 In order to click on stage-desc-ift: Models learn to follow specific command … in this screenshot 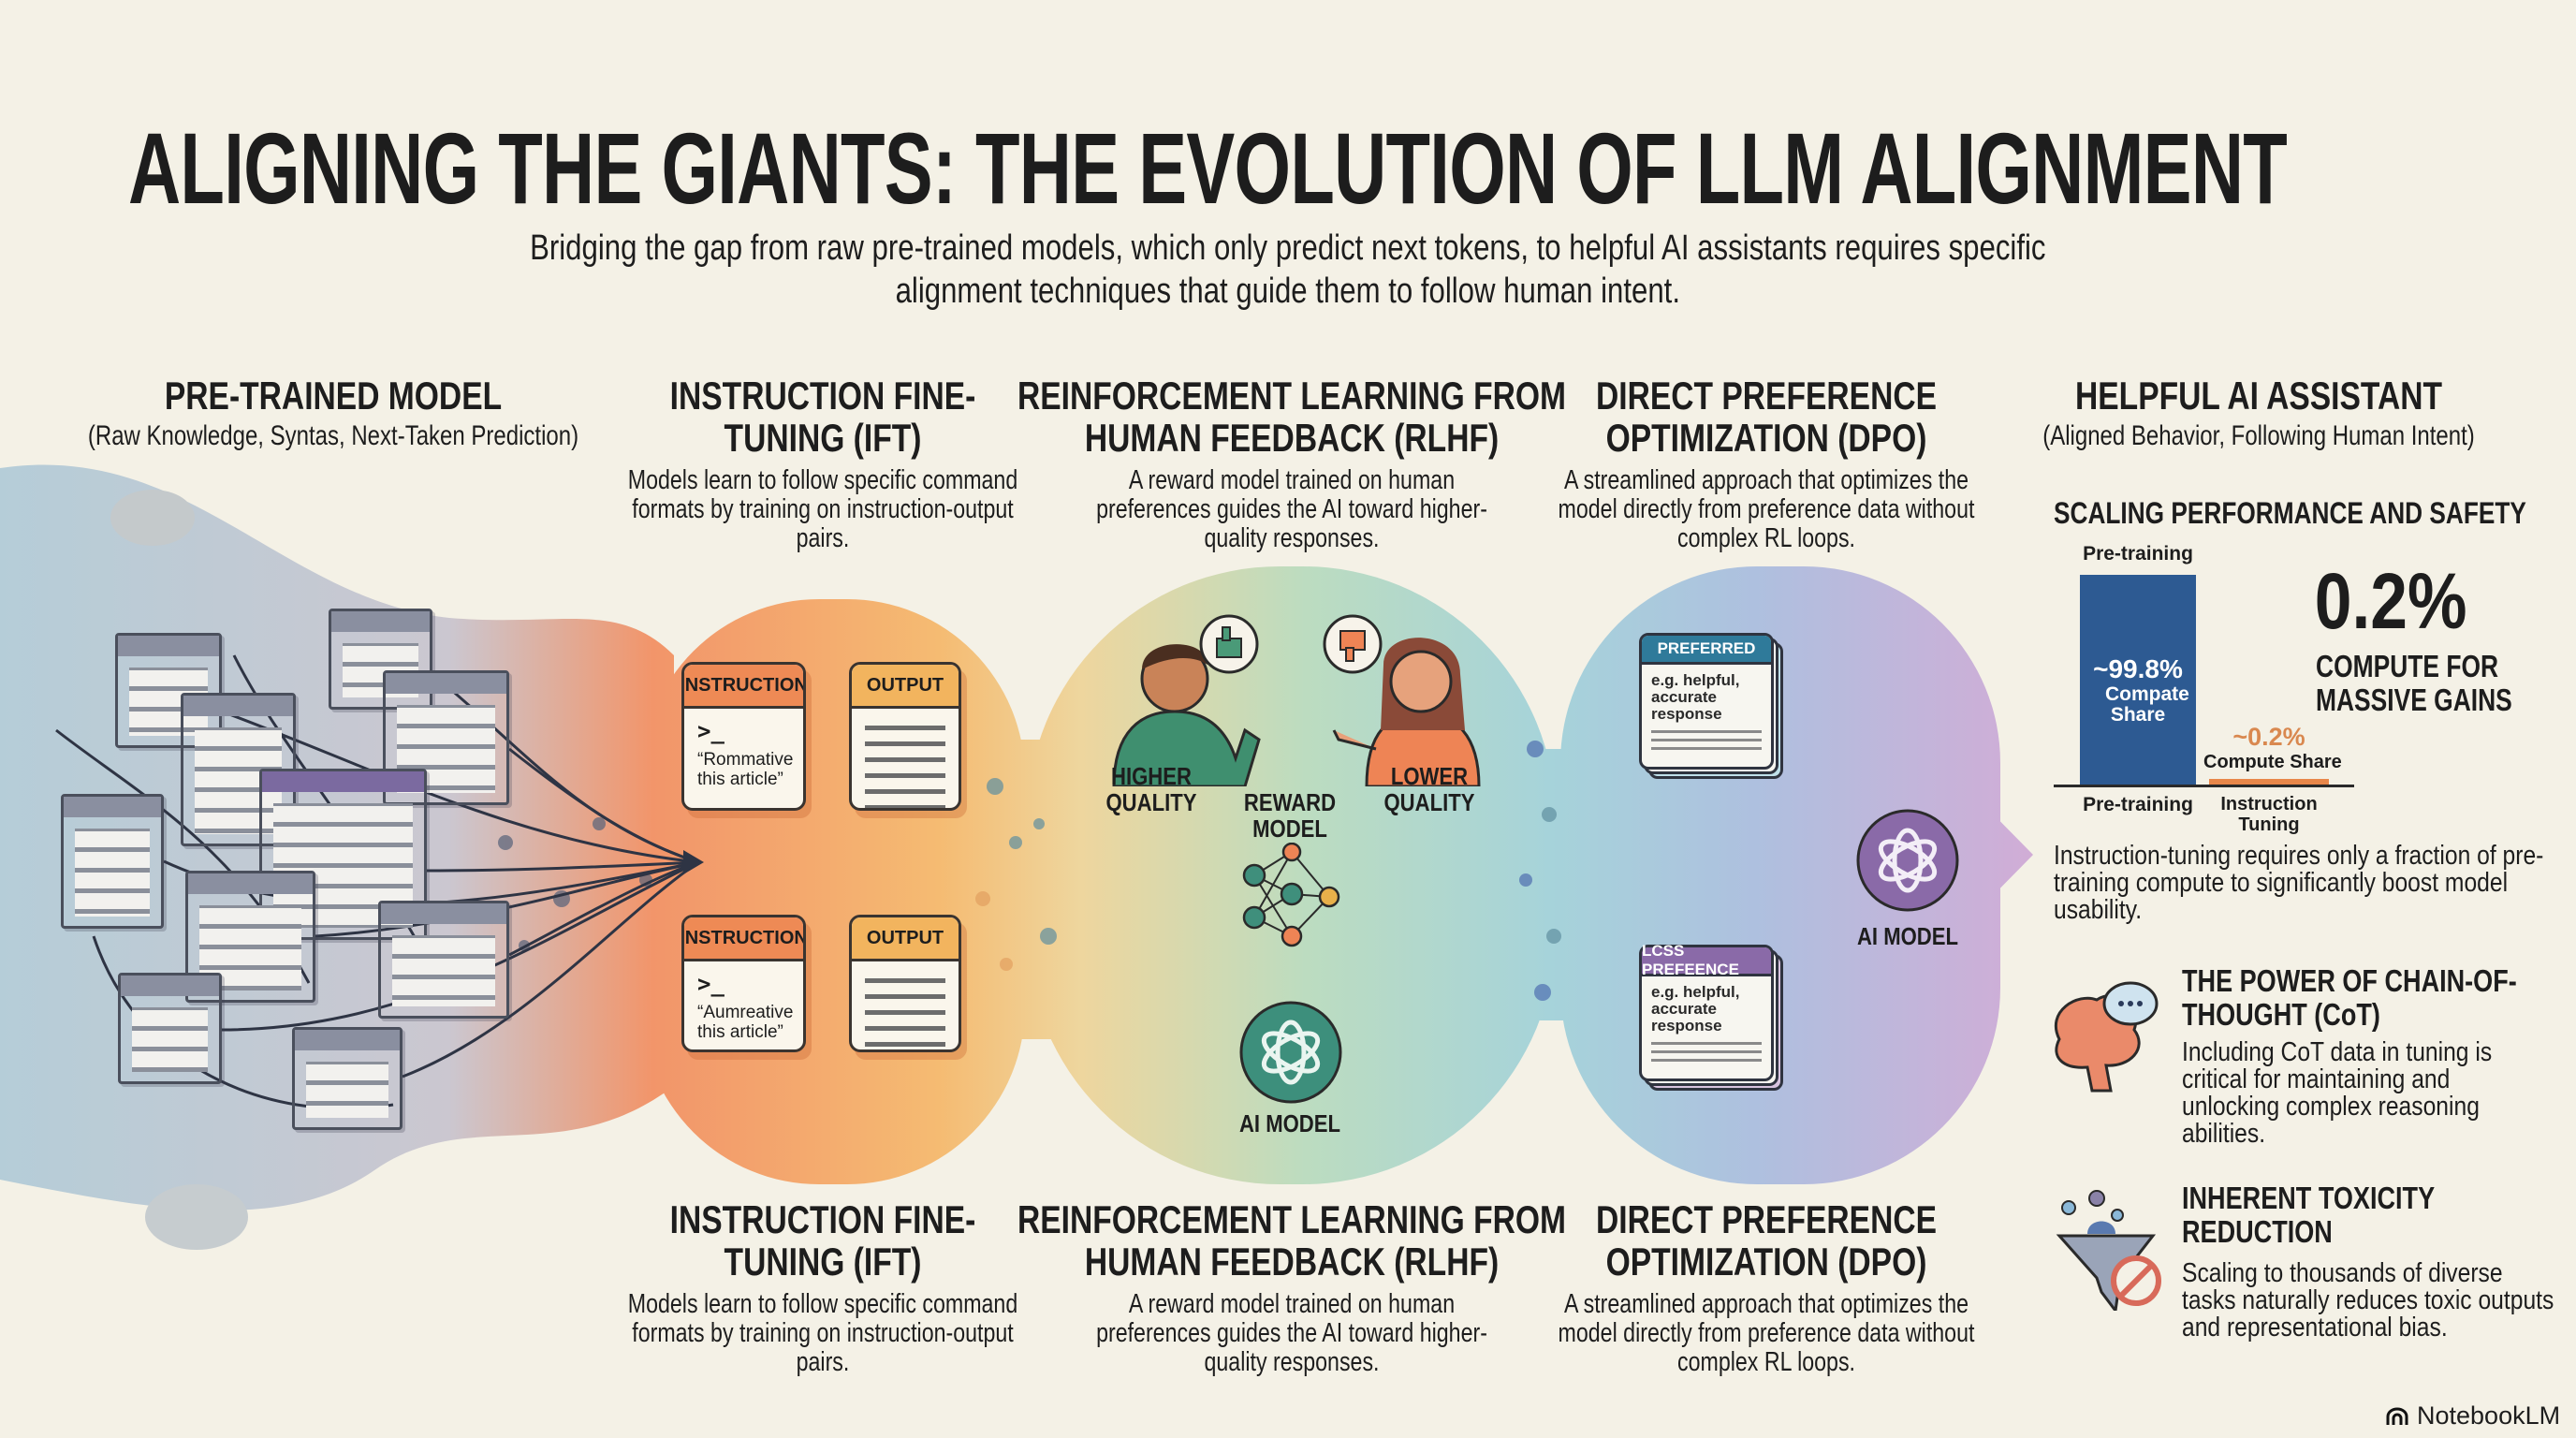, I will do `click(822, 509)`.